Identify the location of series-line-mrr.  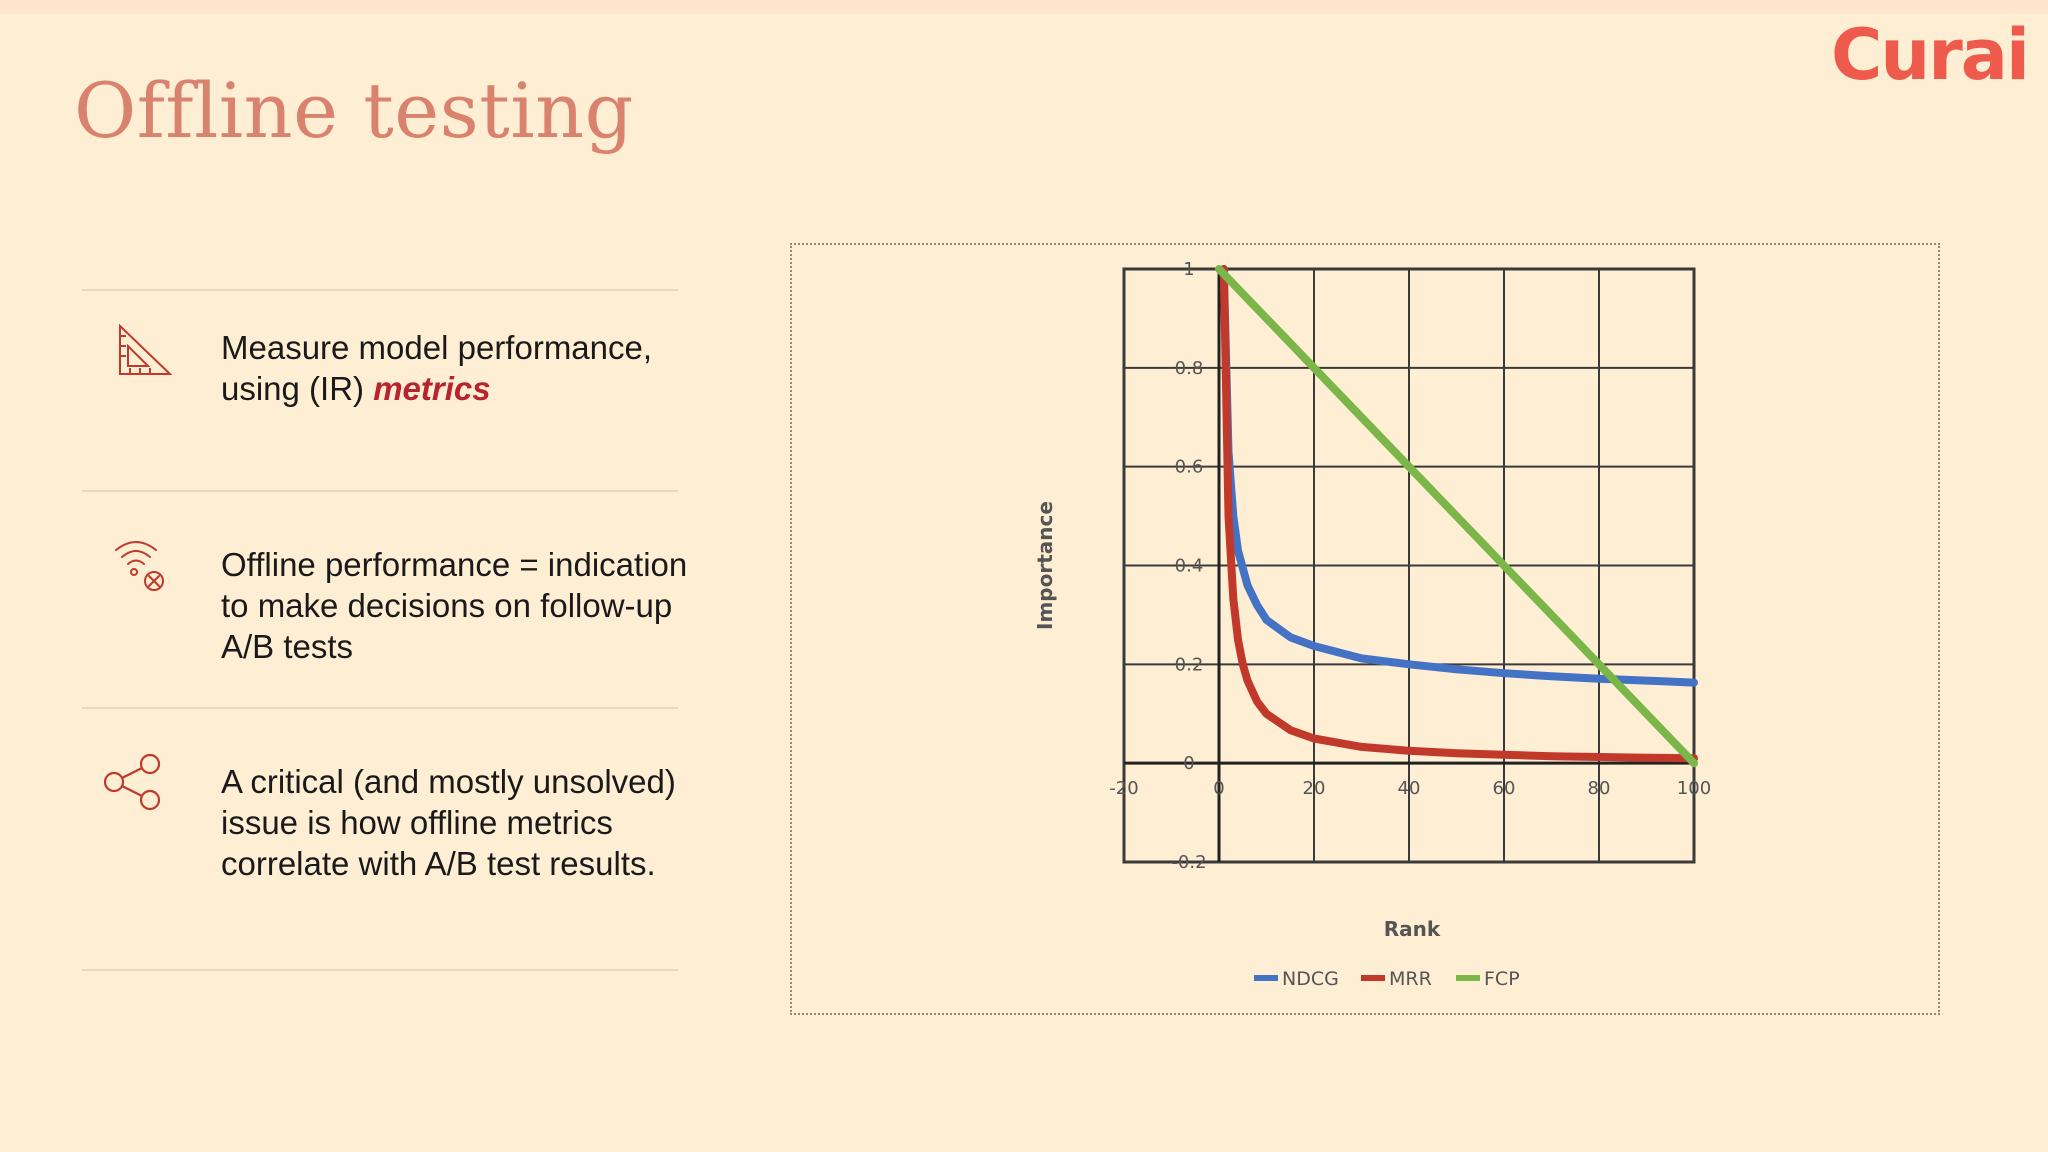
(1458, 514).